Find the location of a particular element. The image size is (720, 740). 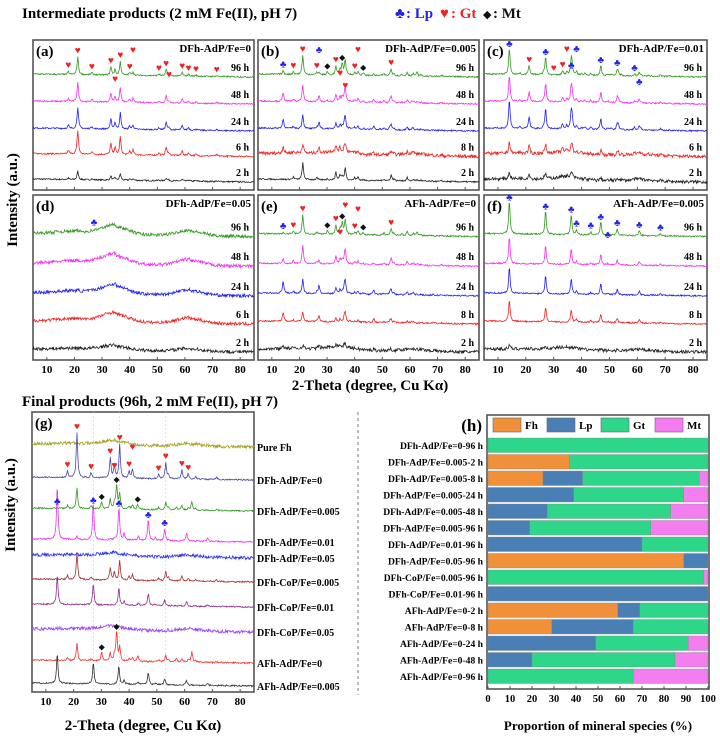

time-label: 24 h is located at coordinates (693, 122).